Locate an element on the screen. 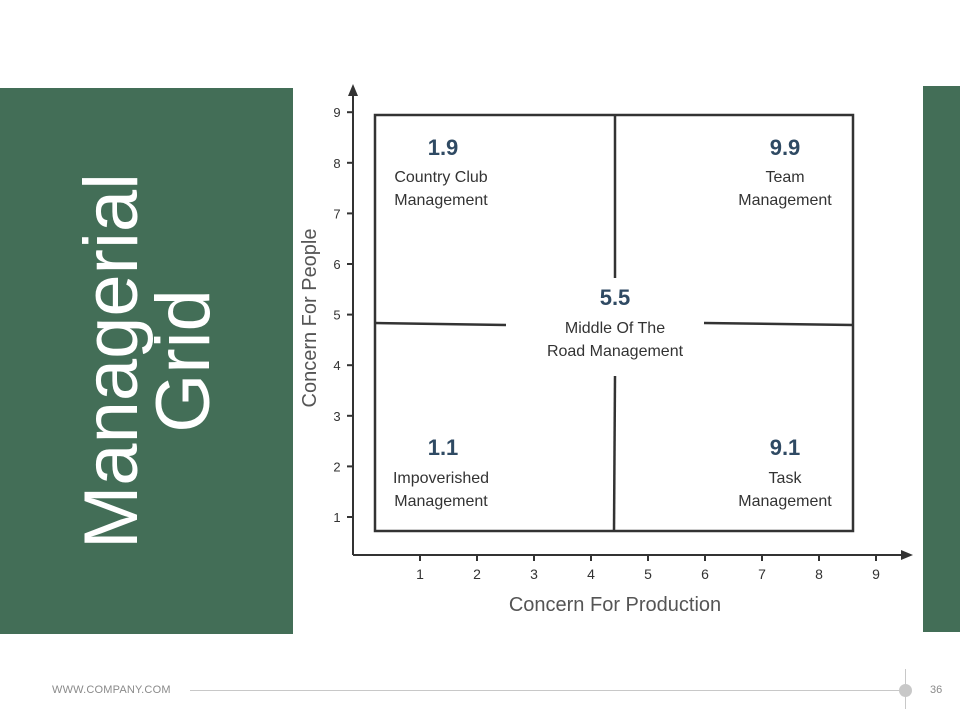  x-axis-arrow is located at coordinates (907, 555).